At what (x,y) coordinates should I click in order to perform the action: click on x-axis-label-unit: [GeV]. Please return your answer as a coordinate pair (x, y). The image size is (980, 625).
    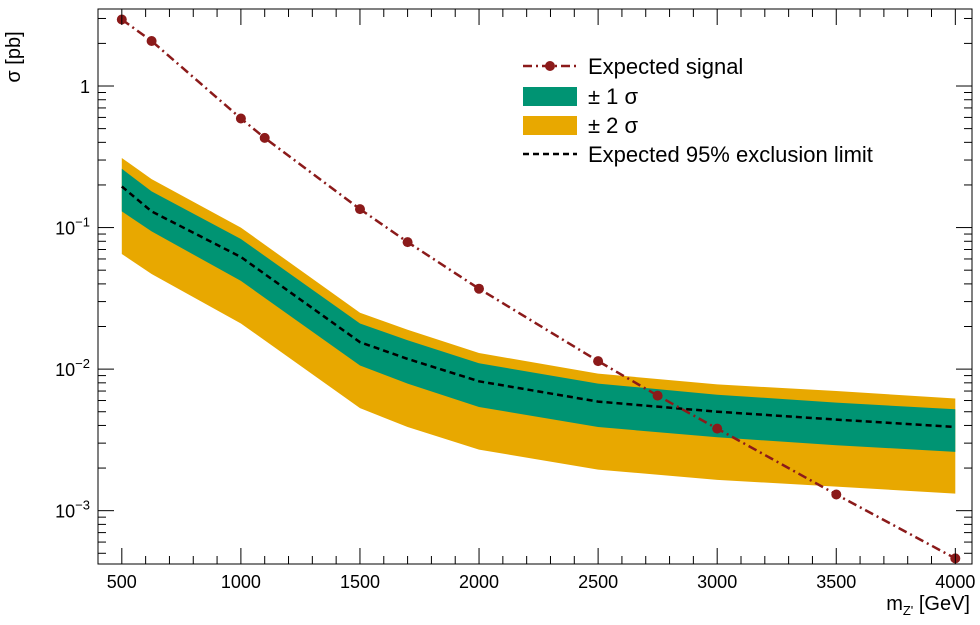
    Looking at the image, I should click on (941, 604).